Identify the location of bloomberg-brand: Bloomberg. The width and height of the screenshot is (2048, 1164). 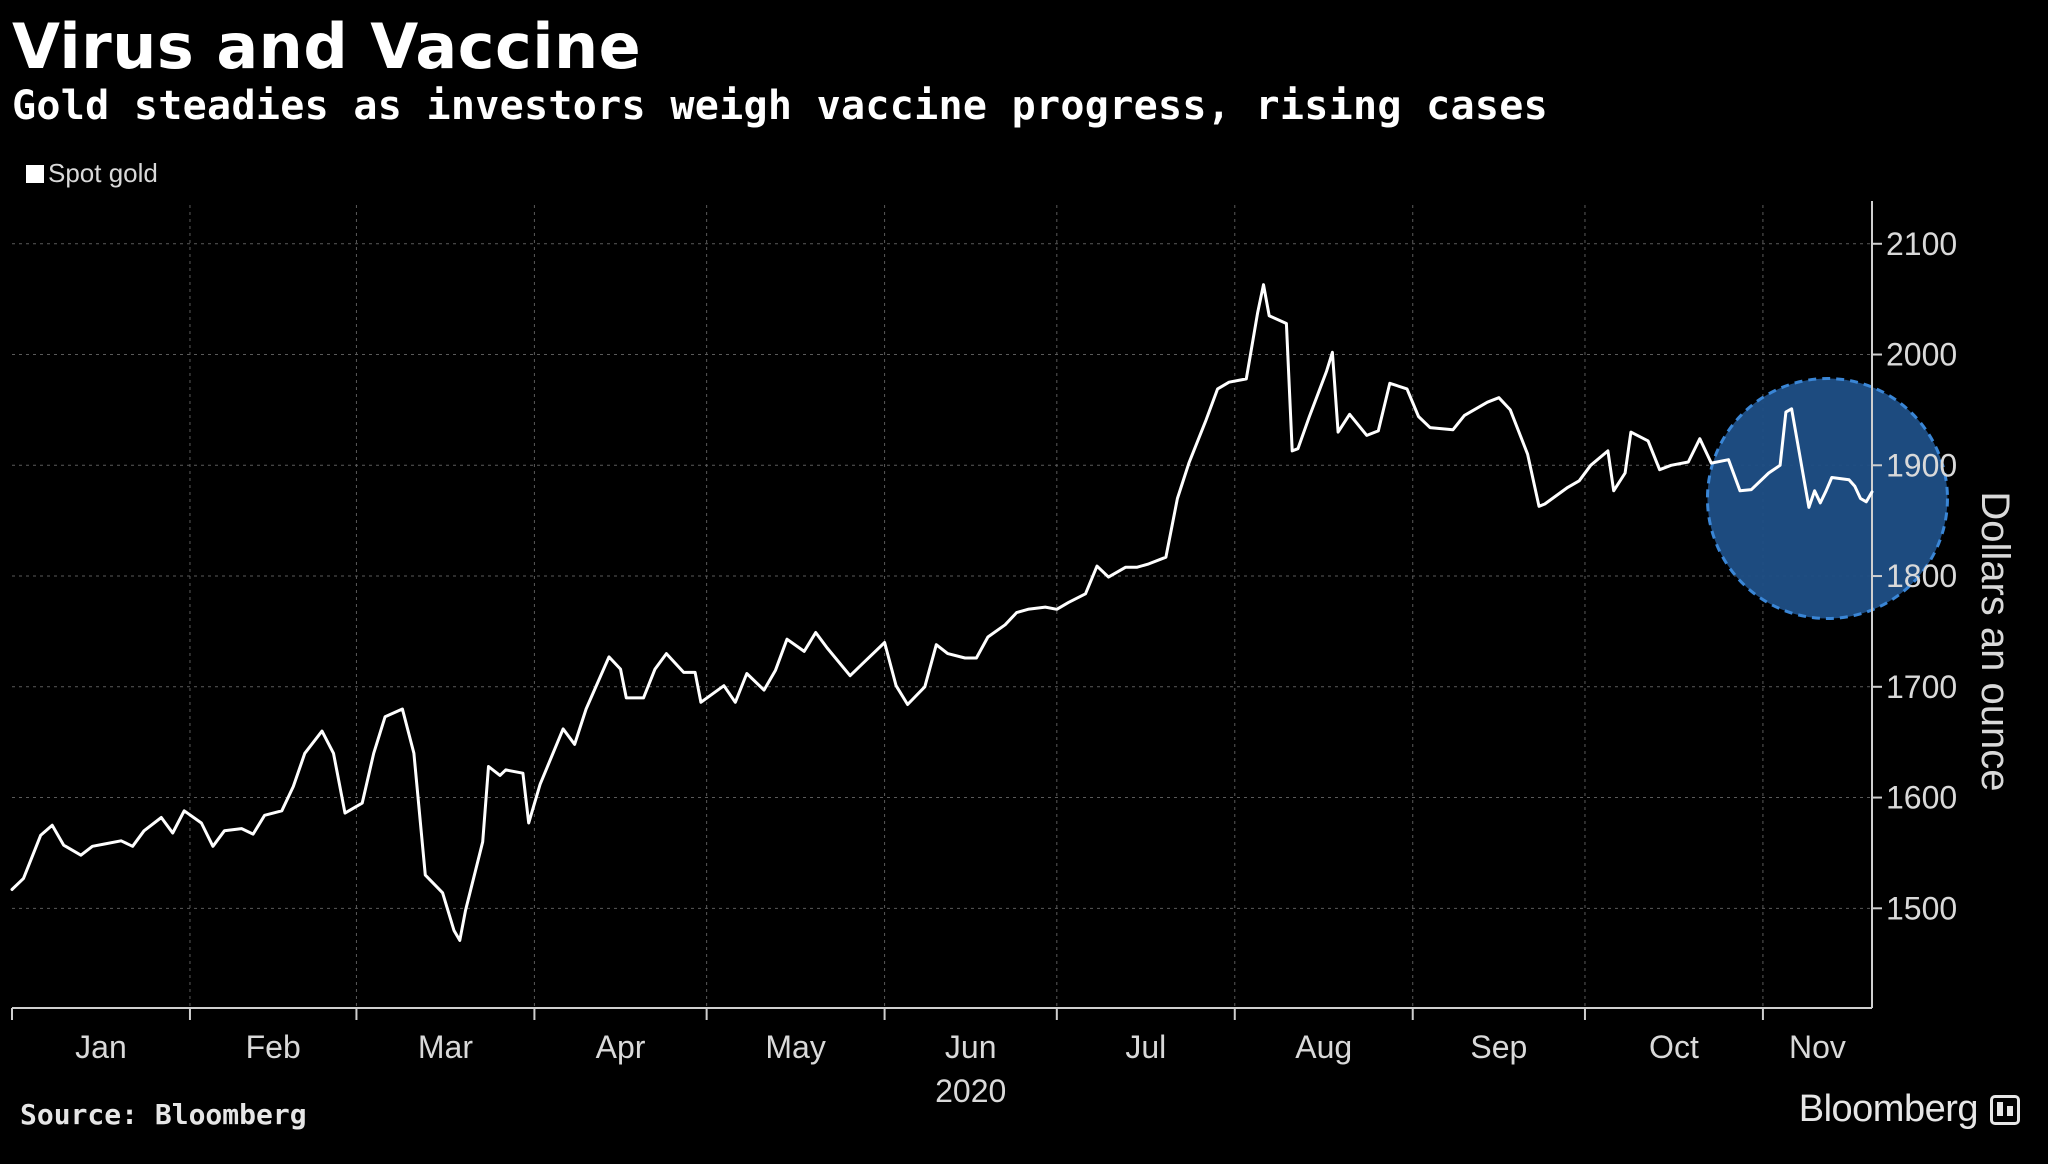
(1909, 1109).